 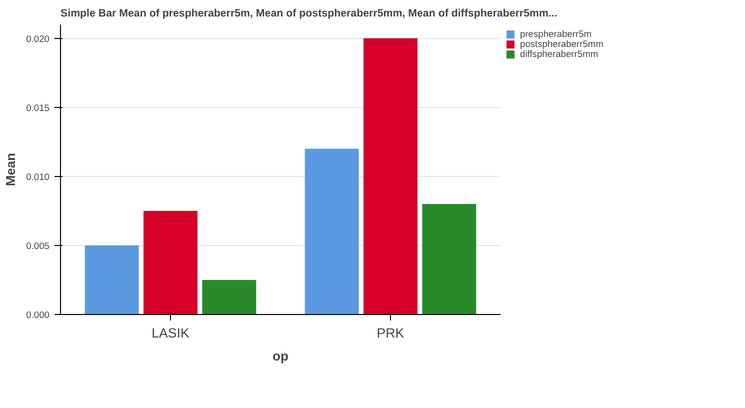 I want to click on legend-label: prespheraberr5m, so click(x=556, y=34).